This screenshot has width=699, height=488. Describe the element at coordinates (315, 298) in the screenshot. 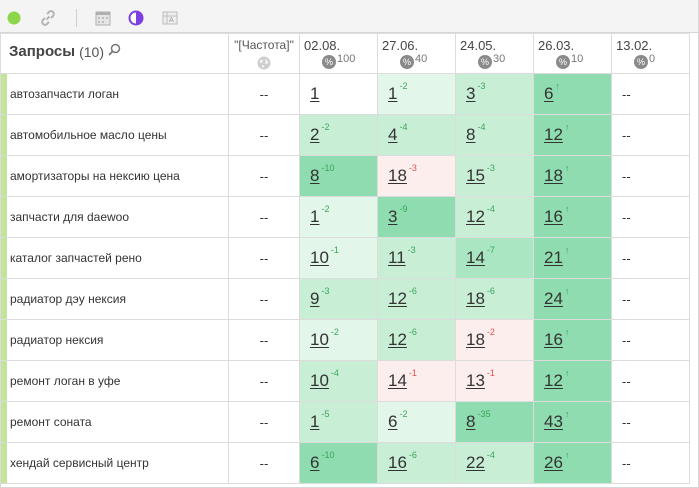

I see `position-link: 9` at that location.